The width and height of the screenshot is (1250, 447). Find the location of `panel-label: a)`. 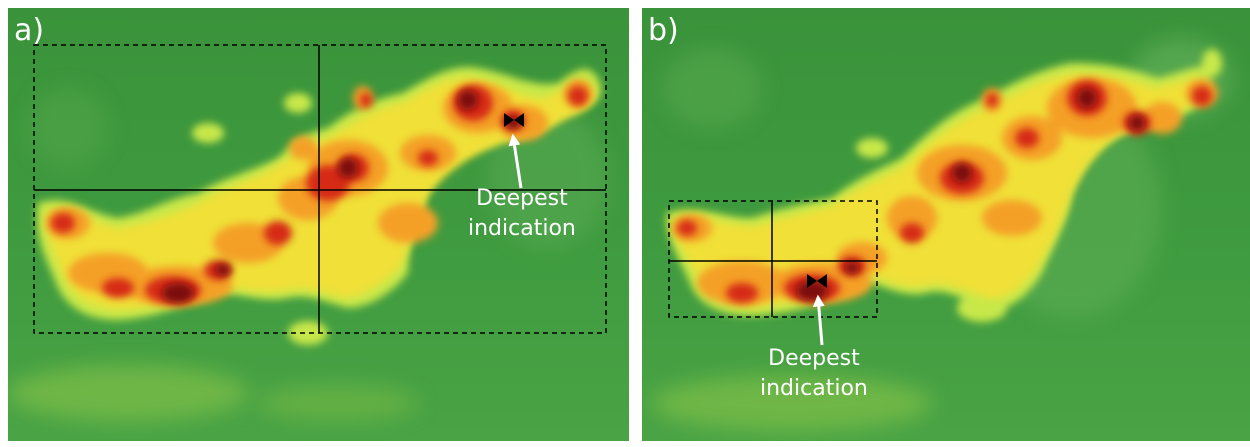

panel-label: a) is located at coordinates (29, 30).